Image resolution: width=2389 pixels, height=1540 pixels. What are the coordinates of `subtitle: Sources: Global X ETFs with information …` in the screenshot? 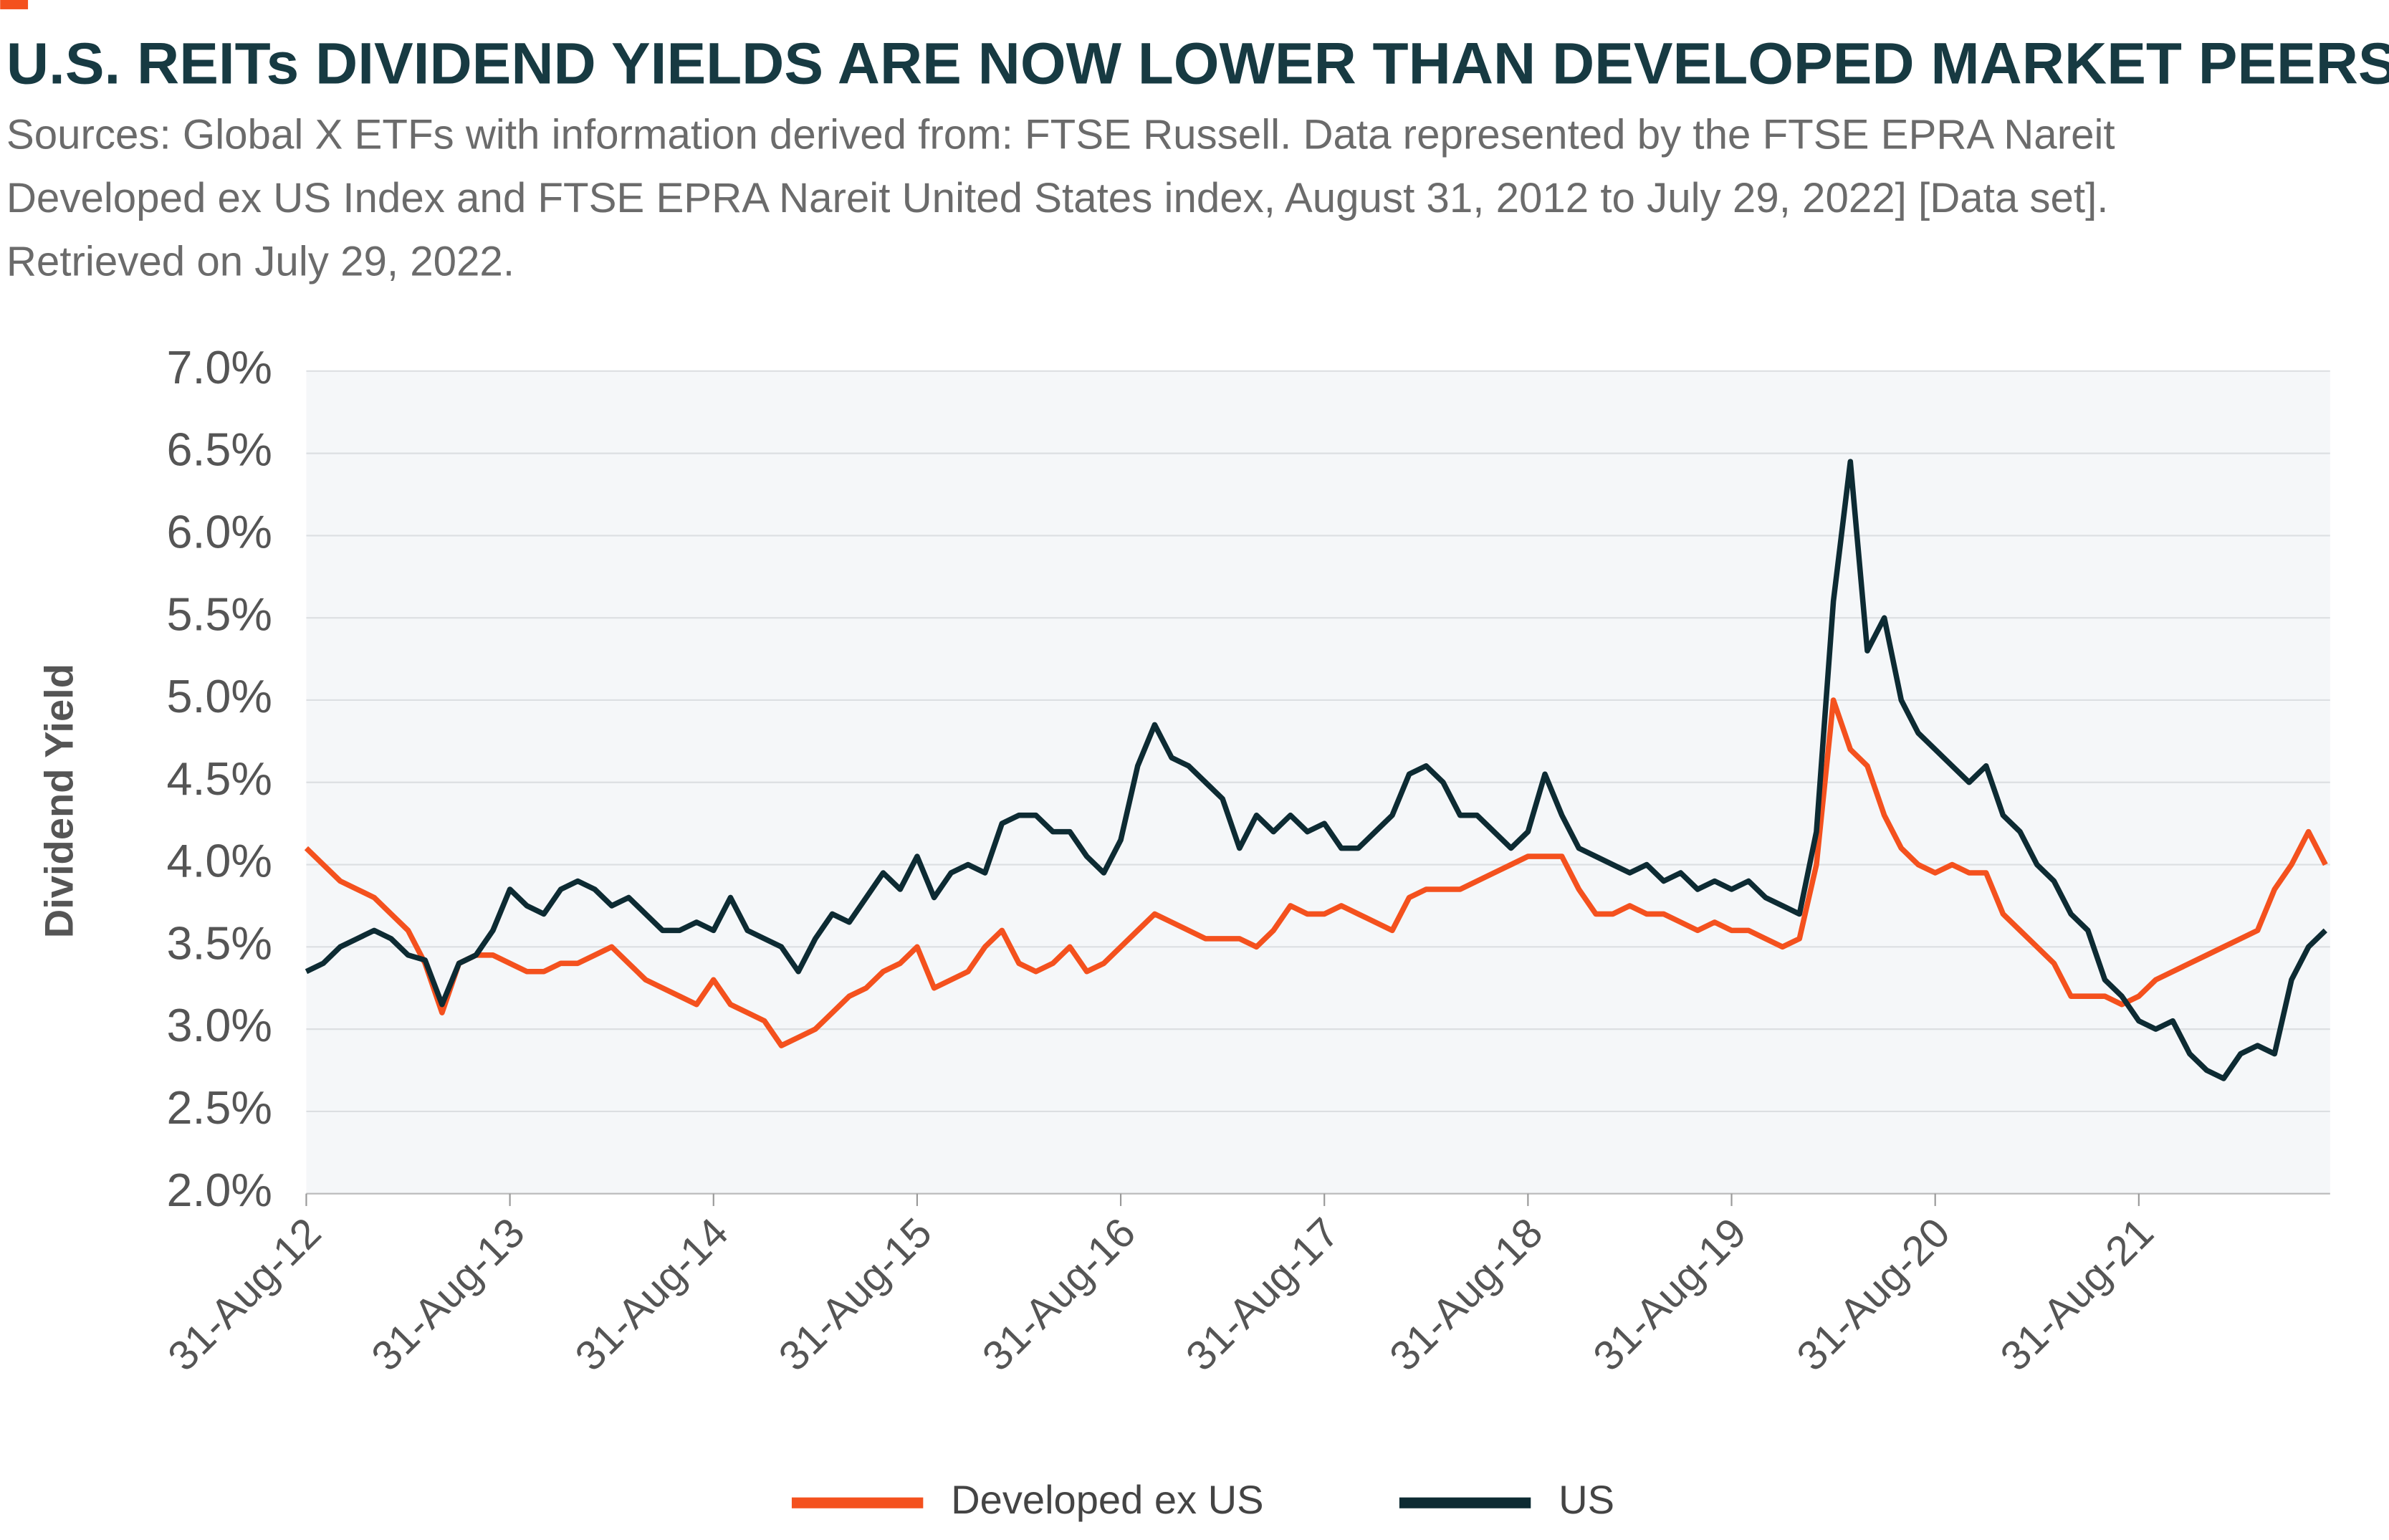 It's located at (1060, 134).